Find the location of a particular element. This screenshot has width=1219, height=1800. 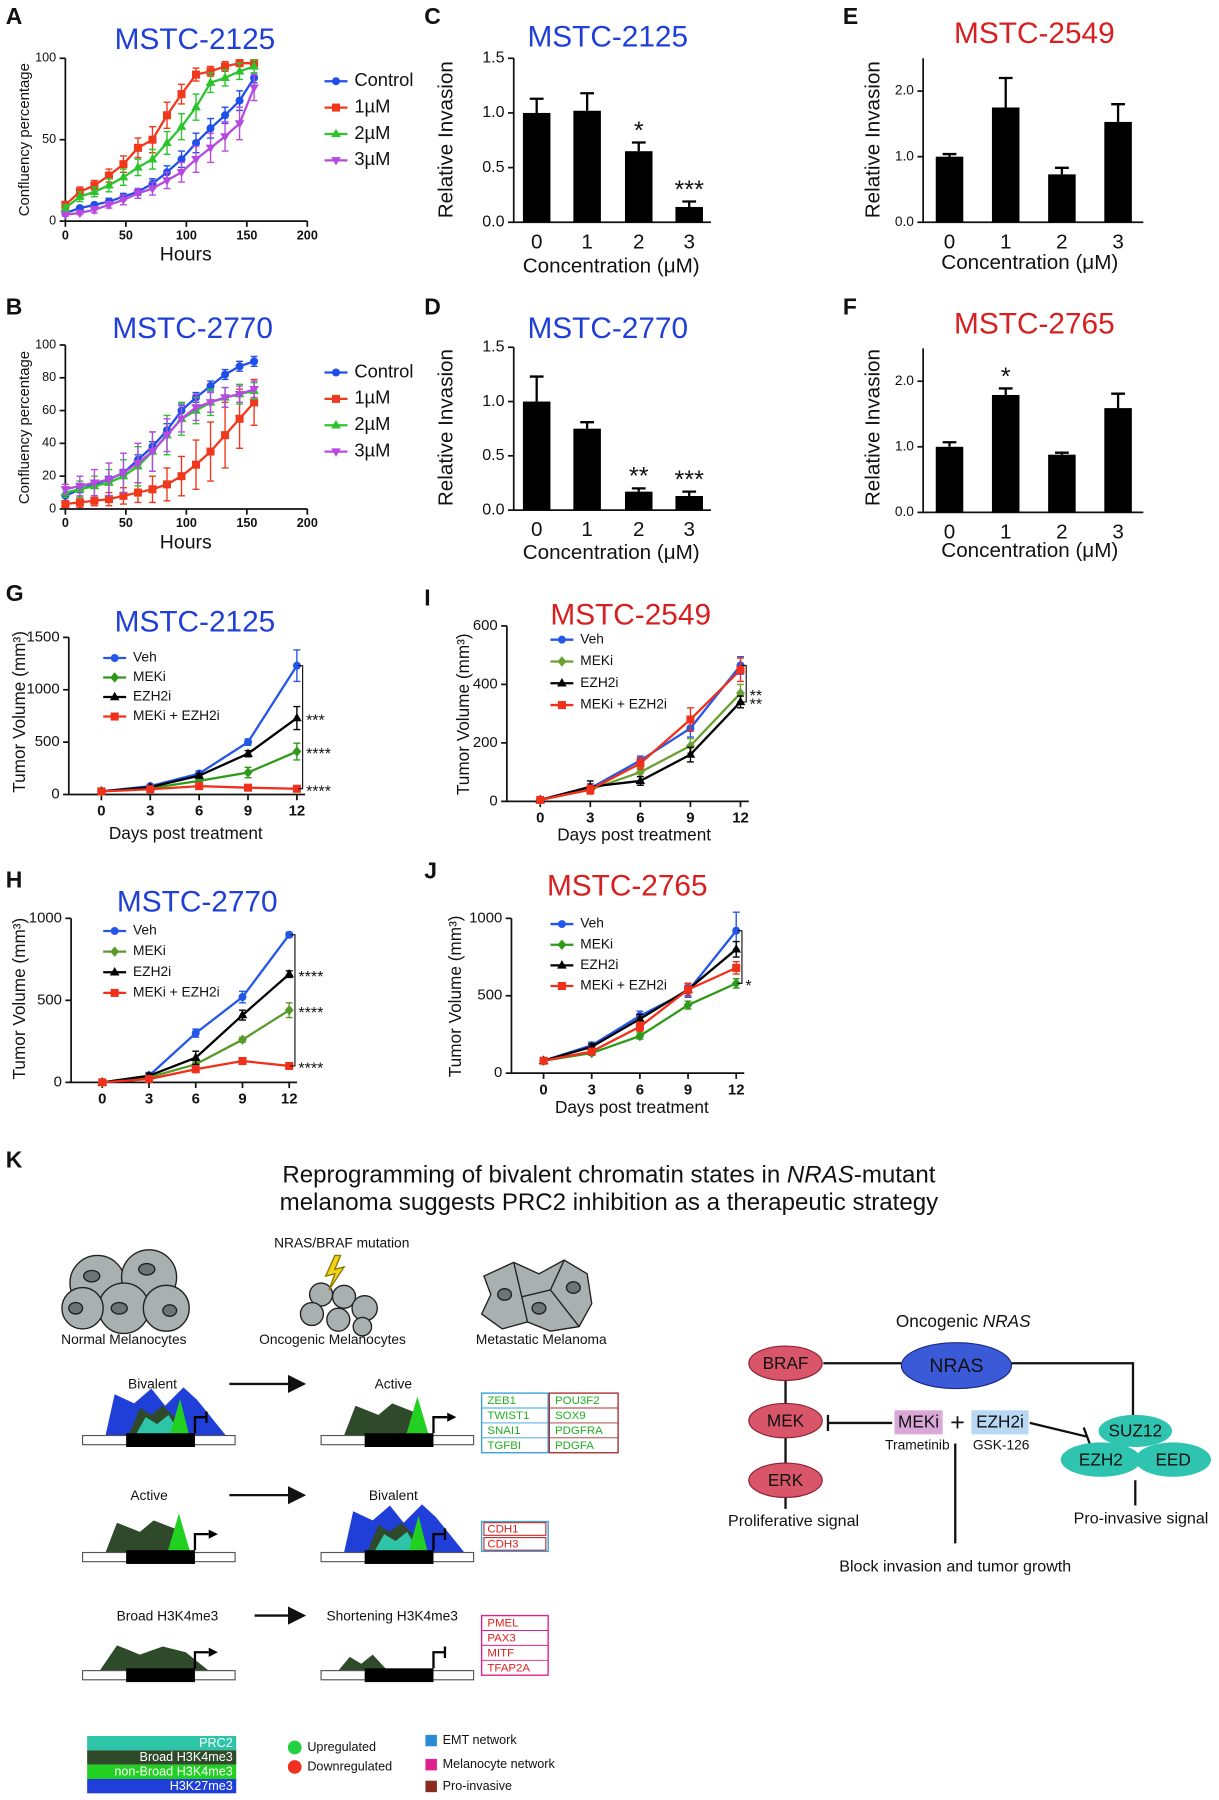

output-label: Pro-invasive signal is located at coordinates (1141, 1518).